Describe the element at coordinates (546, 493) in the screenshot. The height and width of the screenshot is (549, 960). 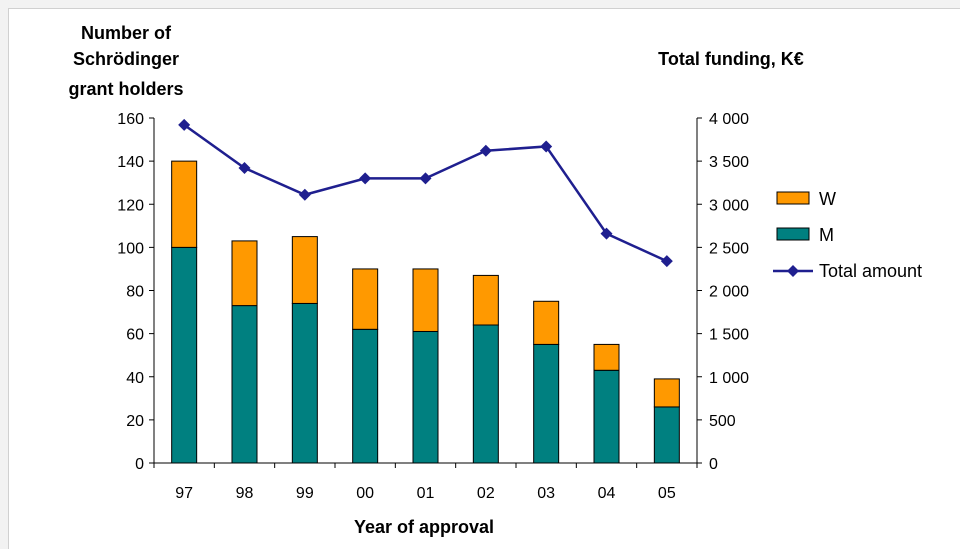
I see `x-tick-label: 03` at that location.